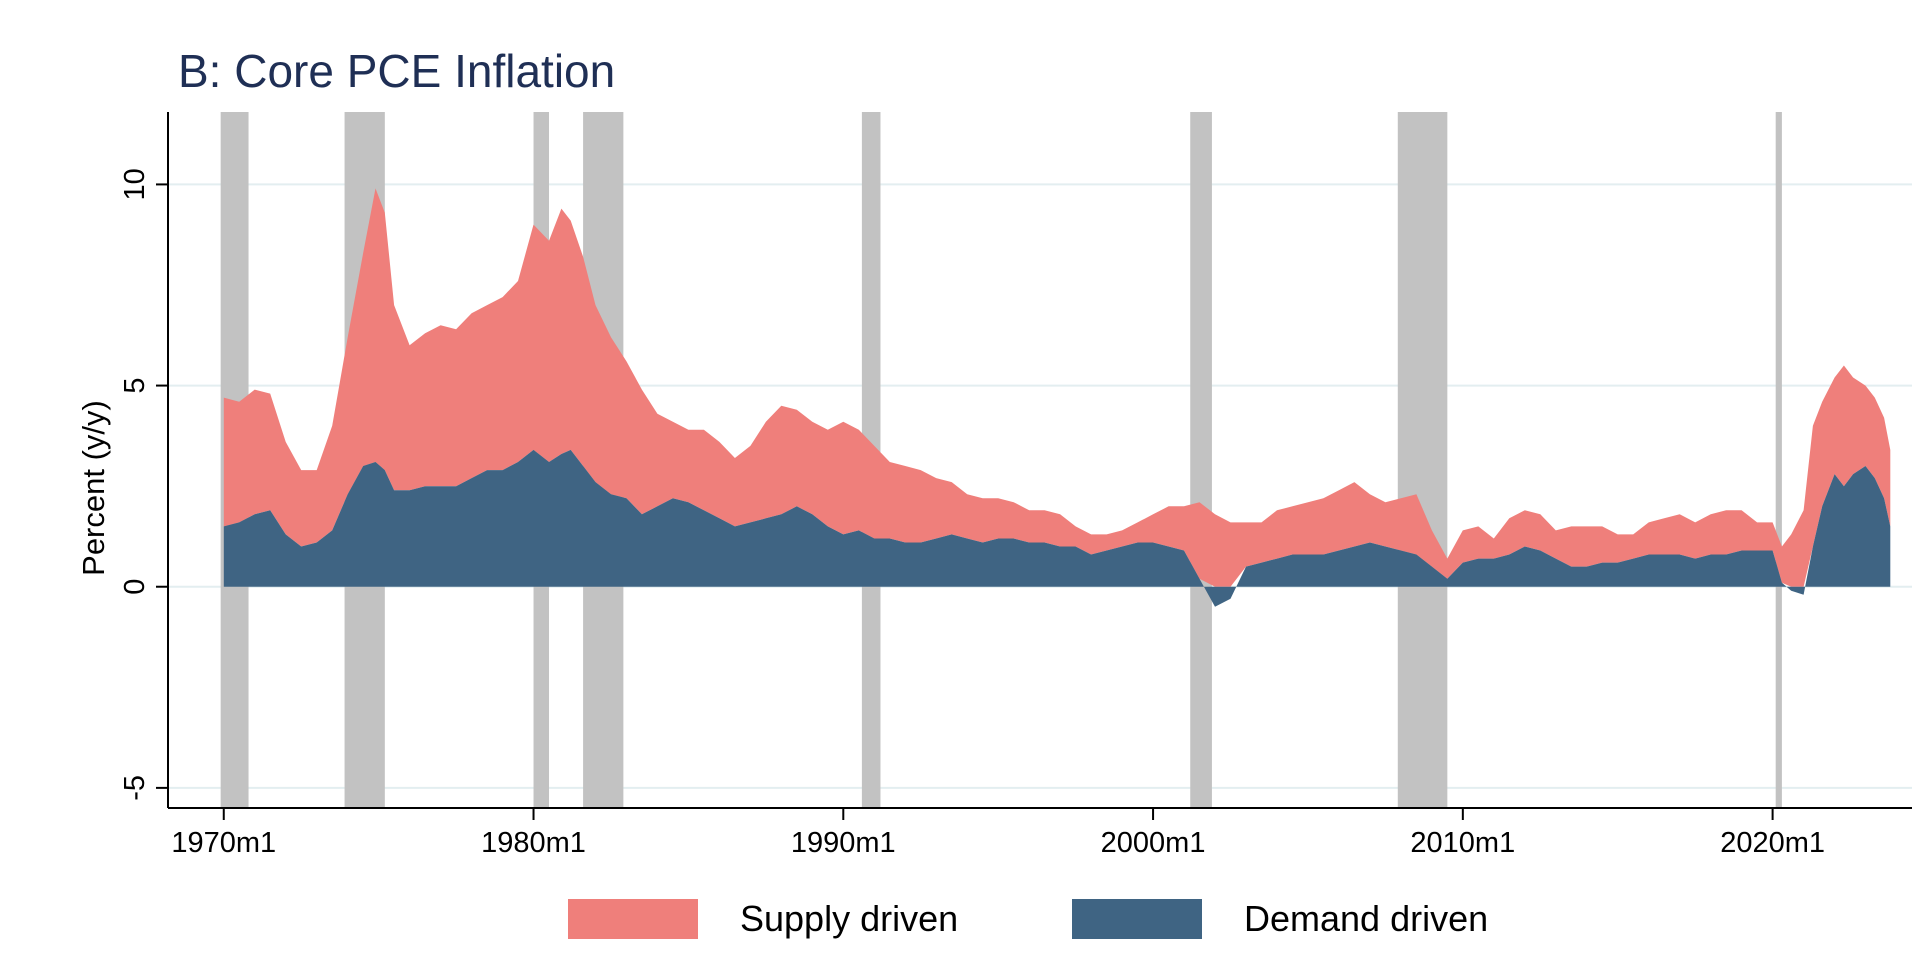  Describe the element at coordinates (93, 488) in the screenshot. I see `y-axis-title: Percent (y/y)` at that location.